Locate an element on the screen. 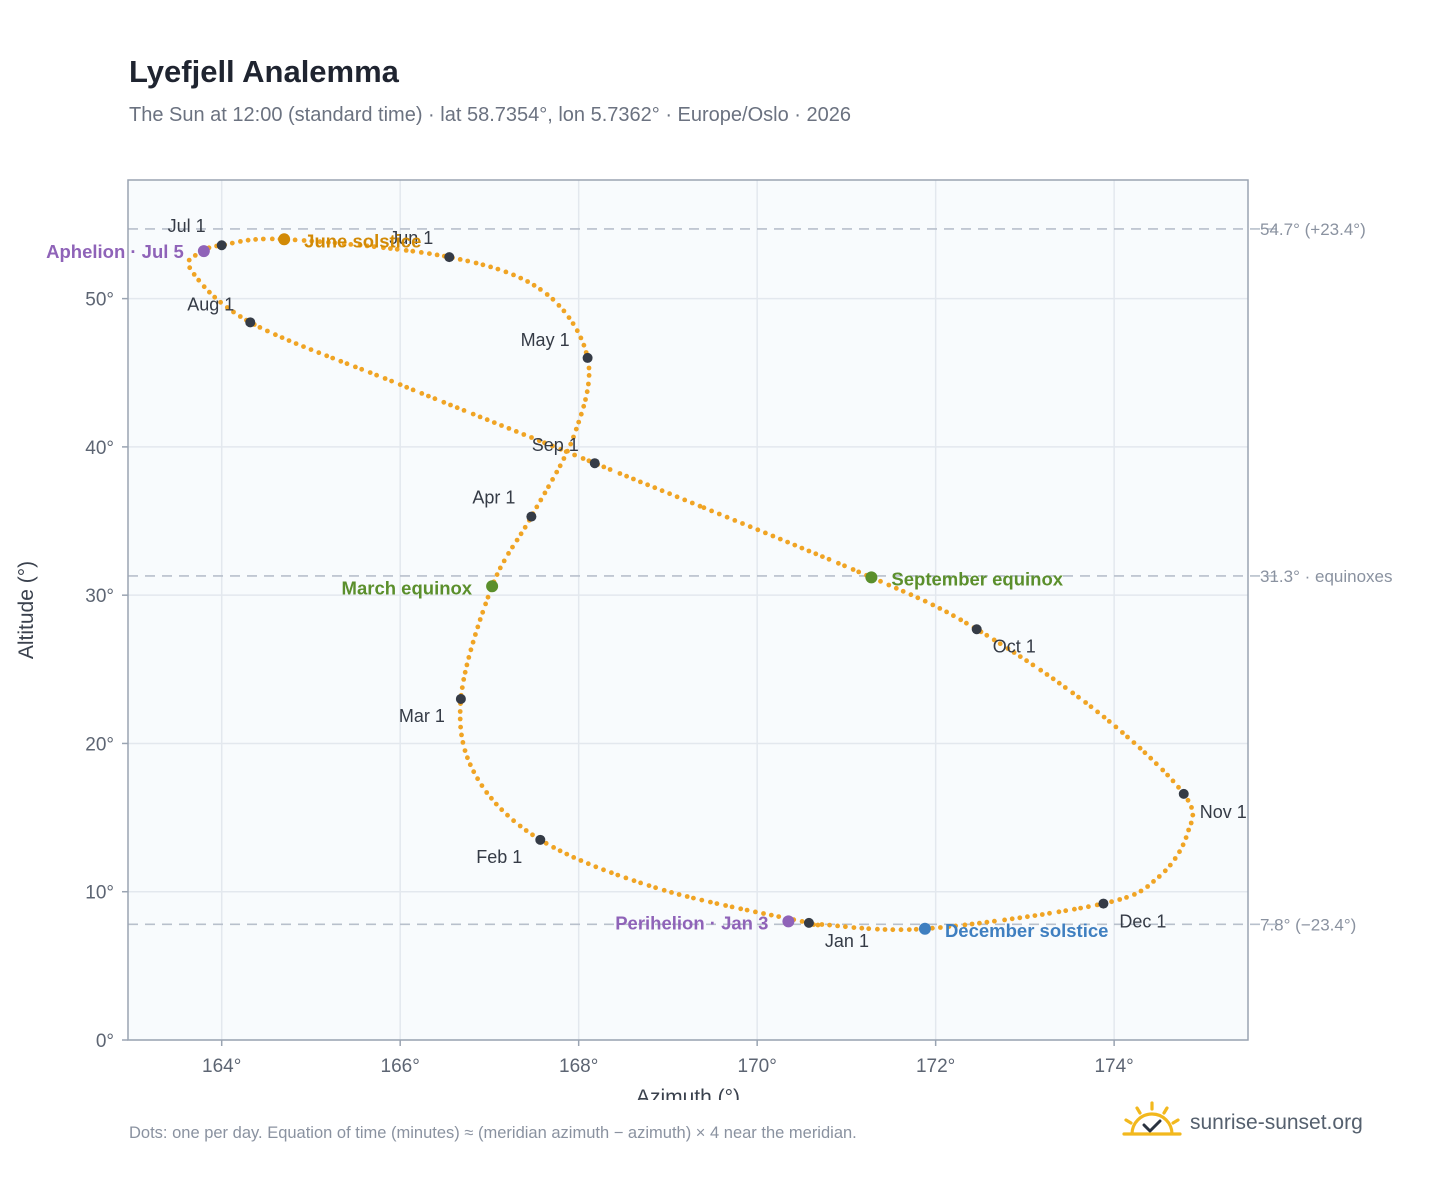 This screenshot has height=1188, width=1448. event-label: Perihelion · Jan 3 is located at coordinates (691, 922).